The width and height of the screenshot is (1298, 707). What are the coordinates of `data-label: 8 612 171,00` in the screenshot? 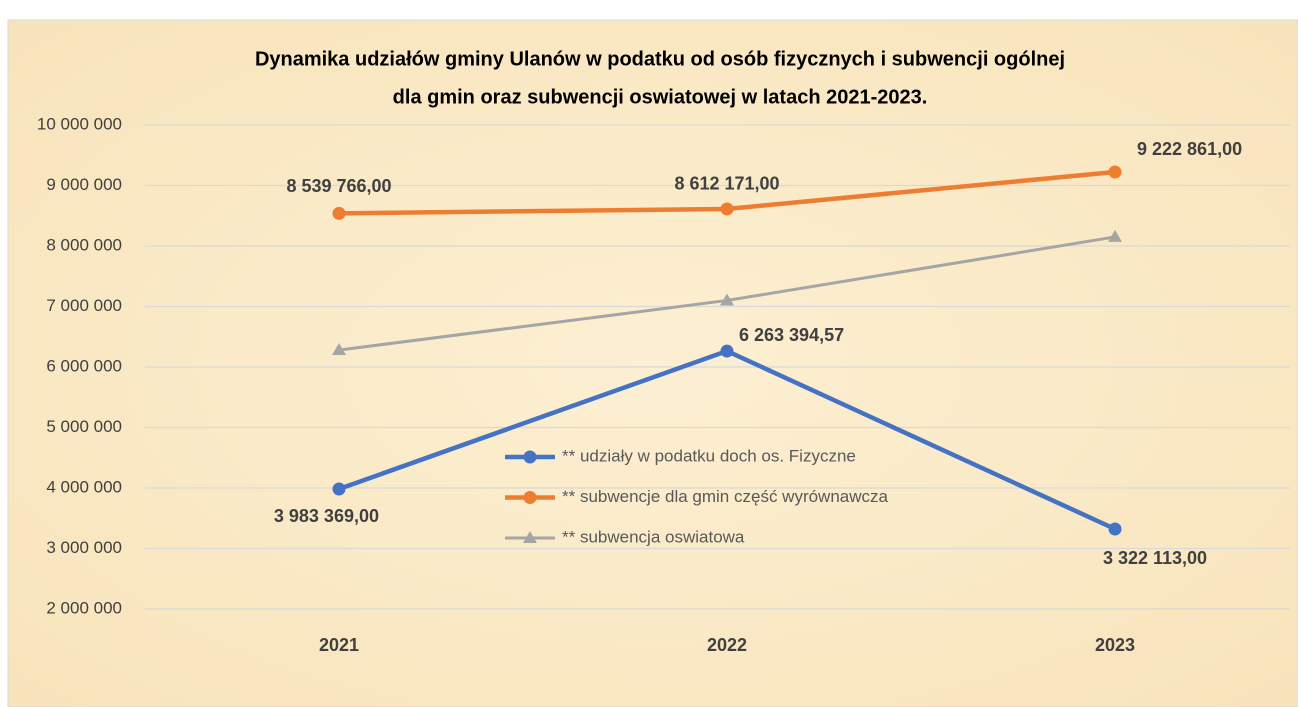 It's located at (726, 184).